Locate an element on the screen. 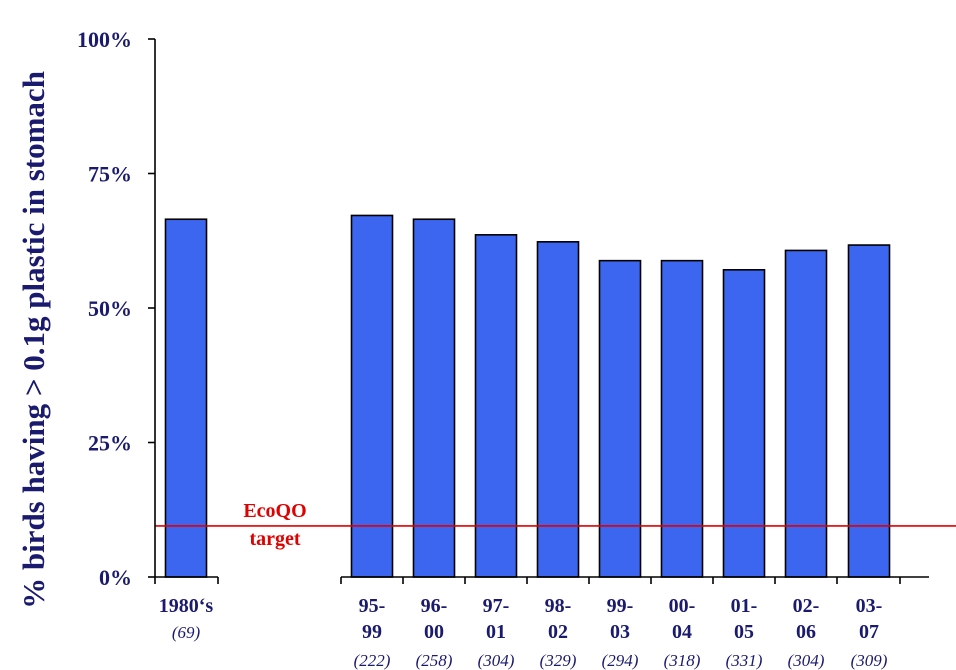 The width and height of the screenshot is (956, 670). x-tick-sample-size: (309) is located at coordinates (869, 660).